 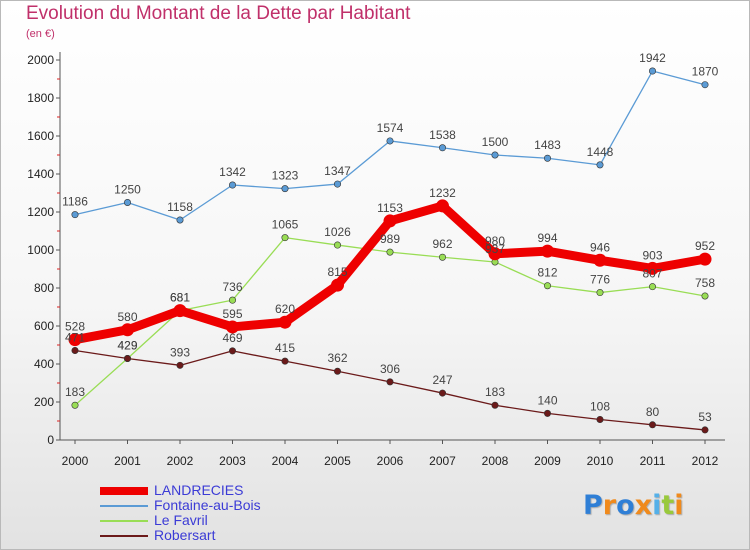 What do you see at coordinates (285, 176) in the screenshot?
I see `data-label: 1323` at bounding box center [285, 176].